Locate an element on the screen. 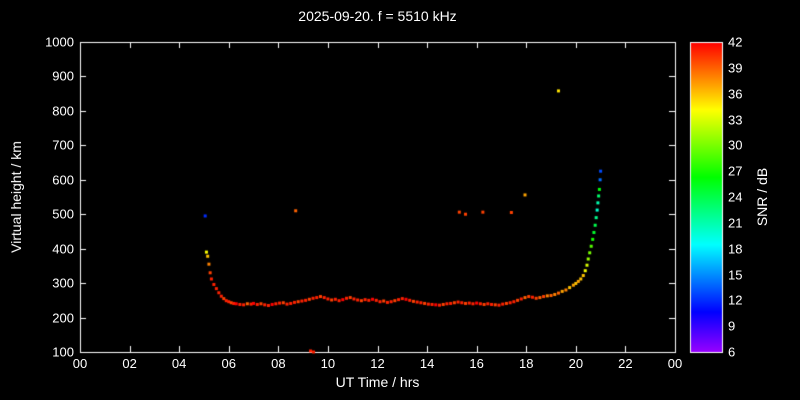 The width and height of the screenshot is (800, 400). y-tick-label: 800 is located at coordinates (63, 111).